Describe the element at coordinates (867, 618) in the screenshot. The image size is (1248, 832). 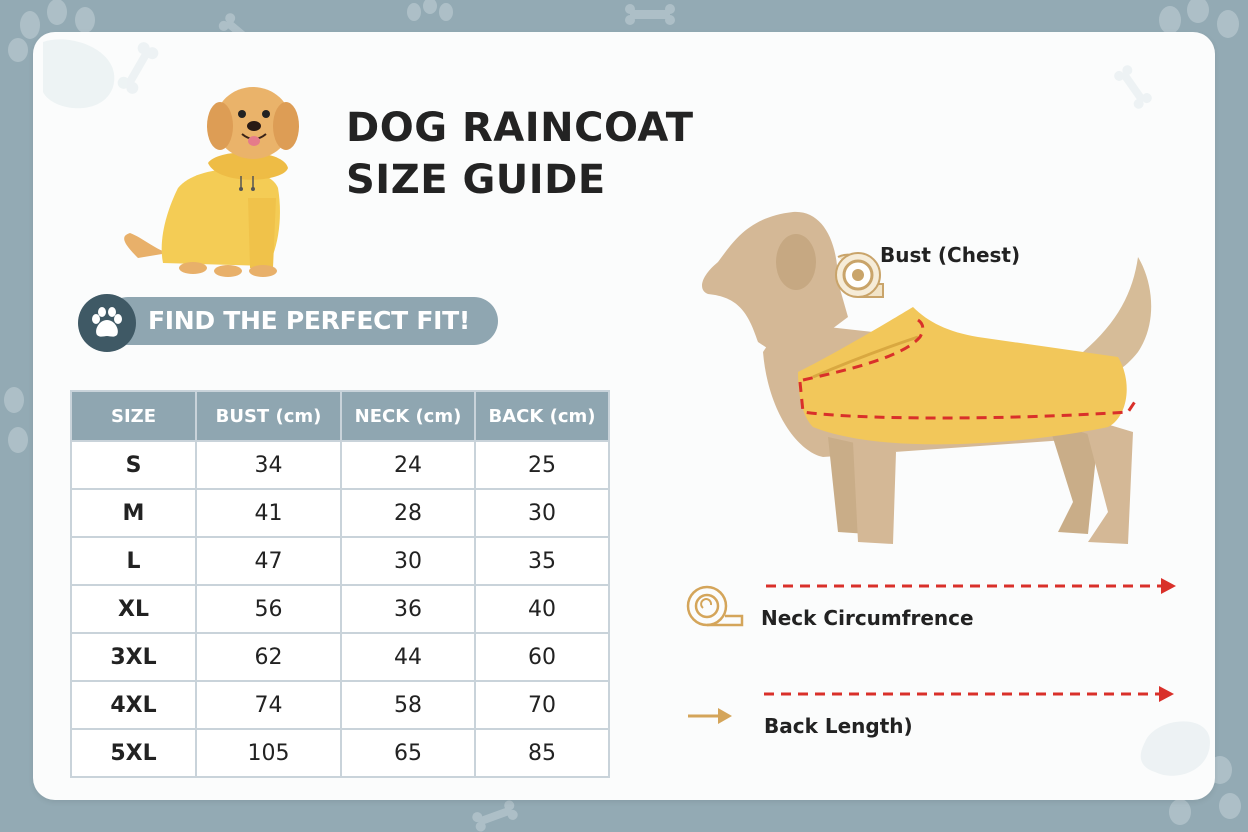
I see `neck-label: Neck Circumfrence` at that location.